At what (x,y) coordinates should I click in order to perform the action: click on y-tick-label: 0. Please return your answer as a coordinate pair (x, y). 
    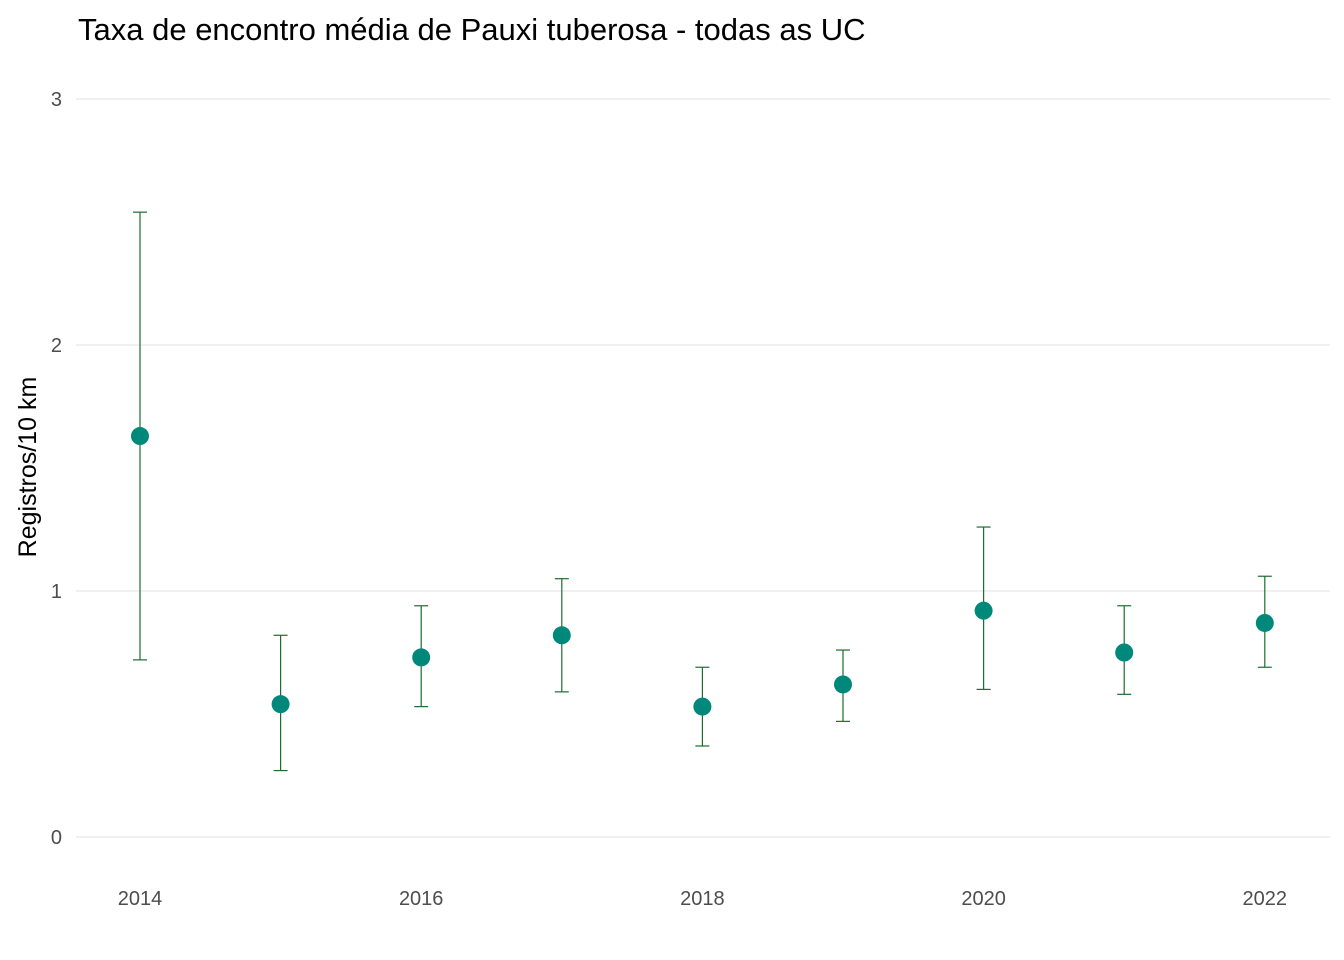
    Looking at the image, I should click on (56, 838).